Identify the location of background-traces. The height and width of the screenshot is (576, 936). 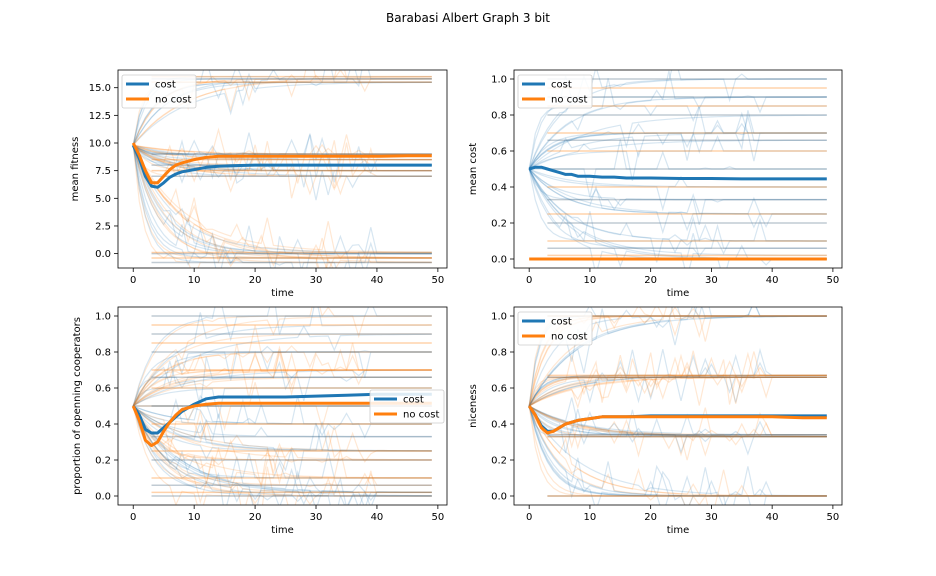
(677, 169).